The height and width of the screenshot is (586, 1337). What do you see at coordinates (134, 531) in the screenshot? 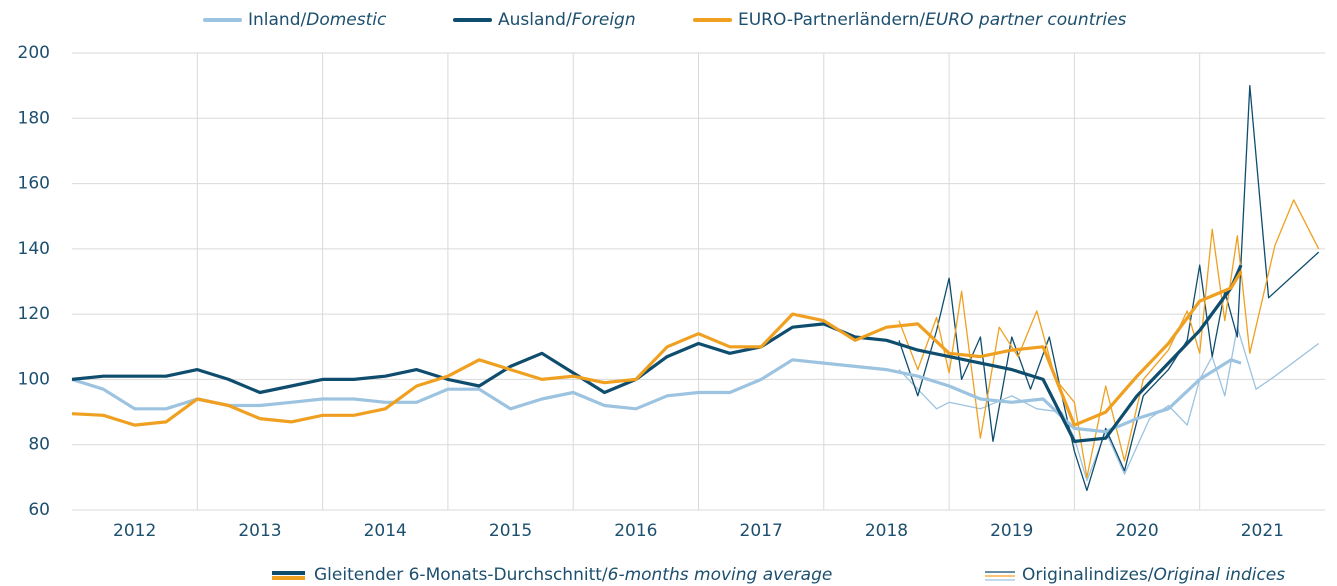
I see `x-tick-label: 2012` at bounding box center [134, 531].